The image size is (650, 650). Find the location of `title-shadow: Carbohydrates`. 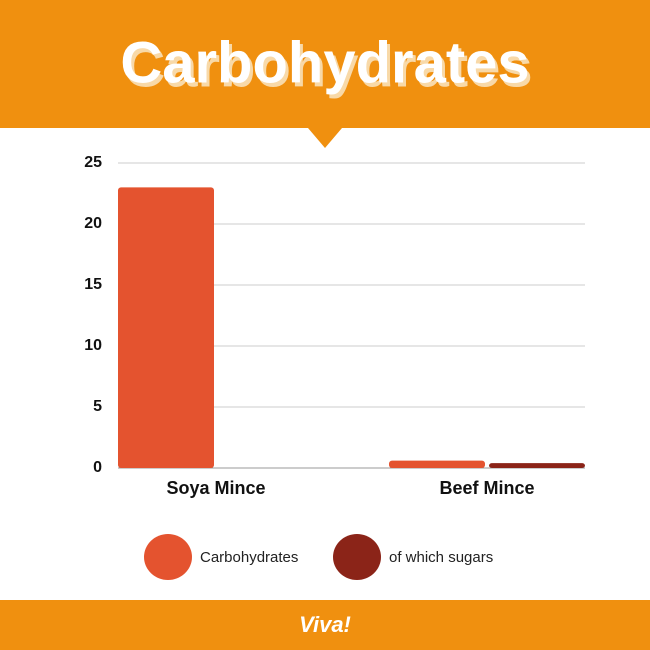

title-shadow: Carbohydrates is located at coordinates (327, 66).